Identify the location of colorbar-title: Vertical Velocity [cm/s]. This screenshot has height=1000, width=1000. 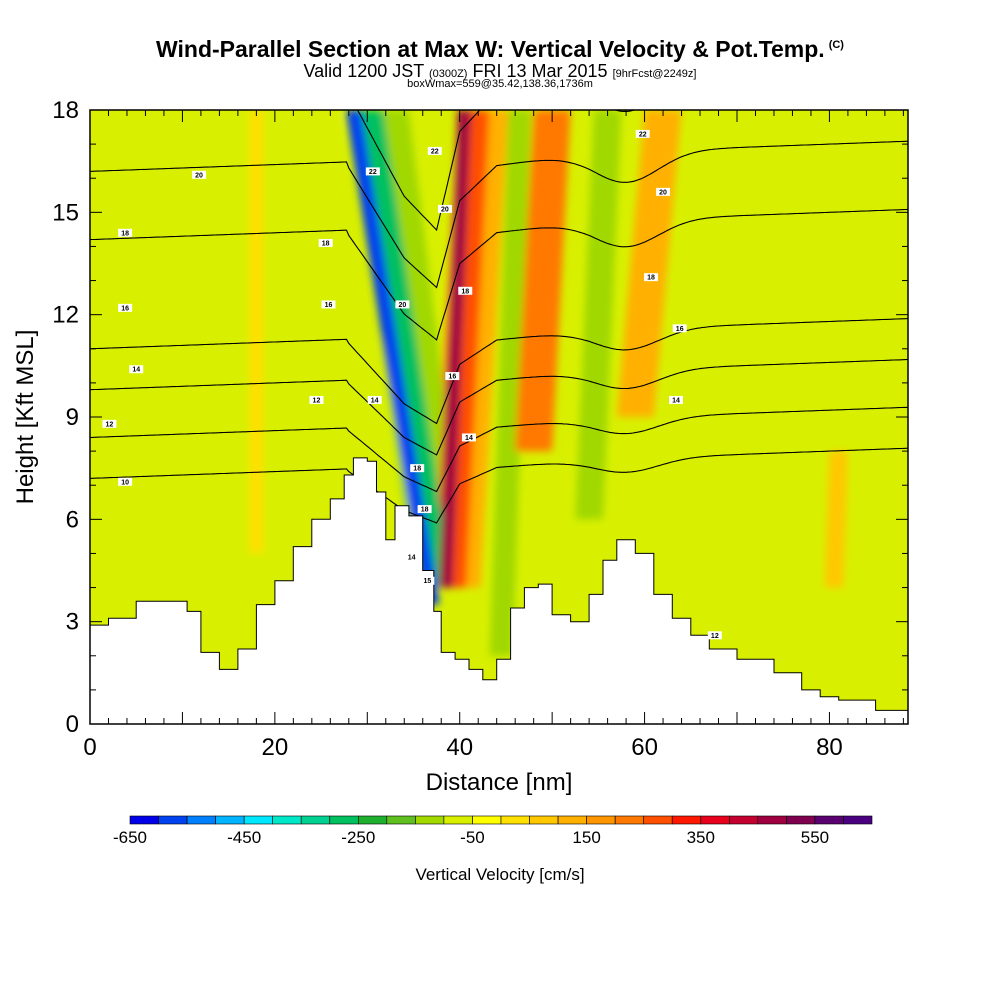
(499, 874).